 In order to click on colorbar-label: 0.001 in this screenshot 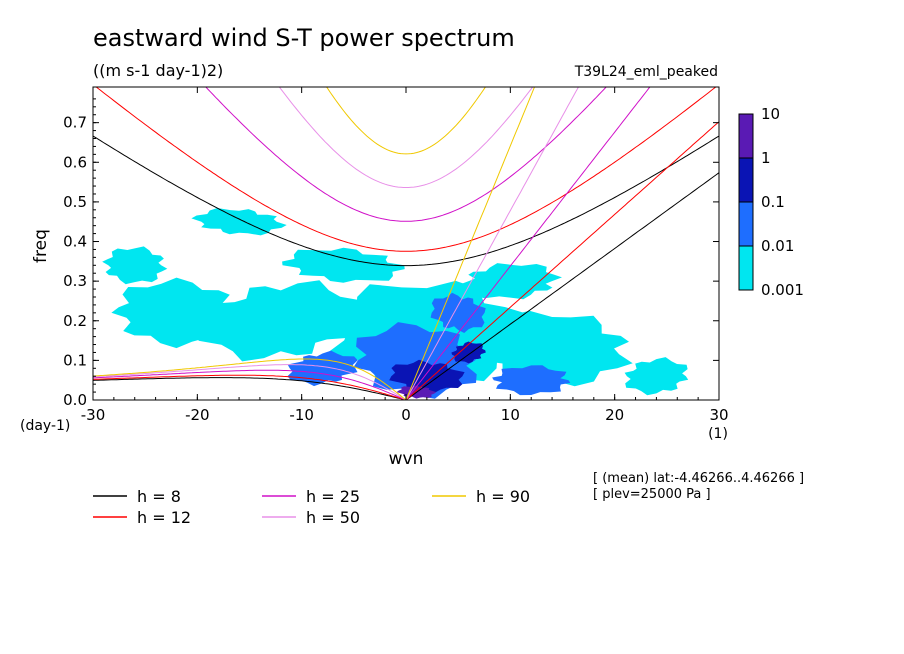, I will do `click(782, 290)`.